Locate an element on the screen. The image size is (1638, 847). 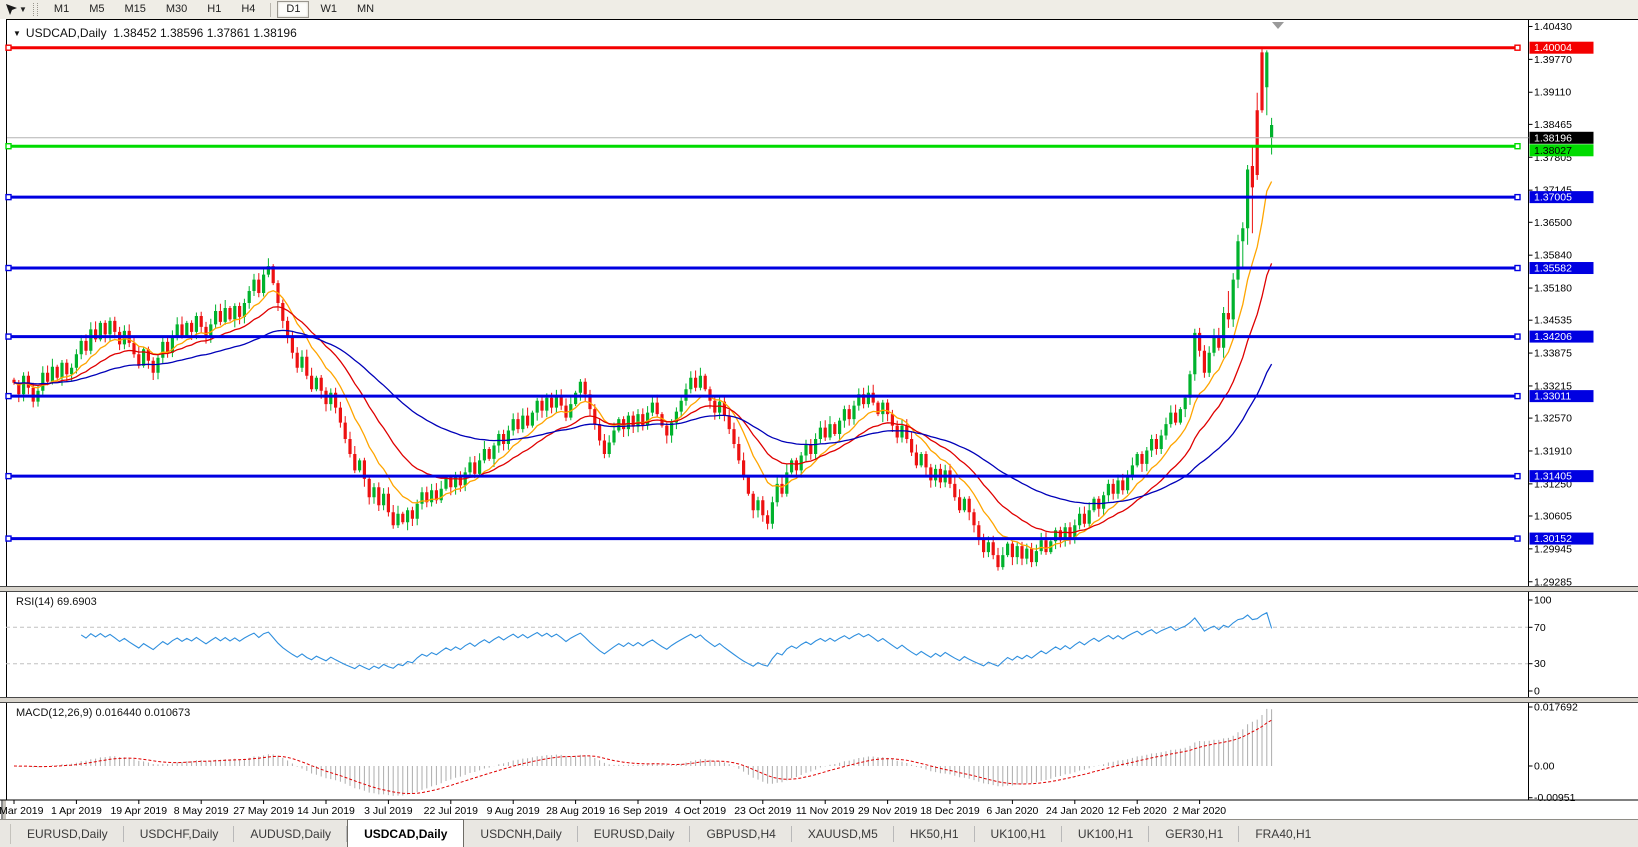
svg-text: 24 Jan 2020 is located at coordinates (1075, 811).